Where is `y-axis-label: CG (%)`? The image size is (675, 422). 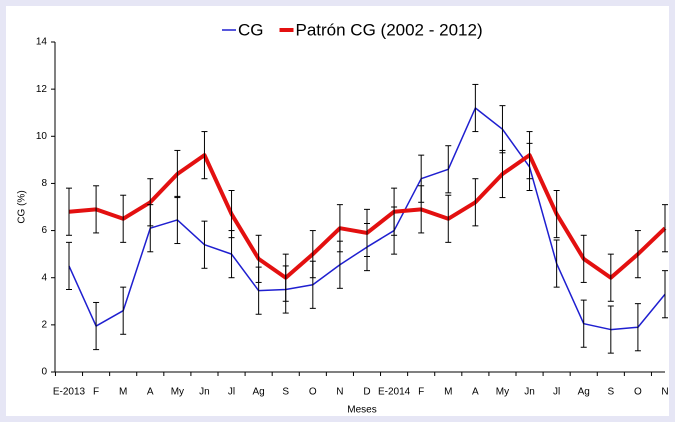
y-axis-label: CG (%) is located at coordinates (22, 206).